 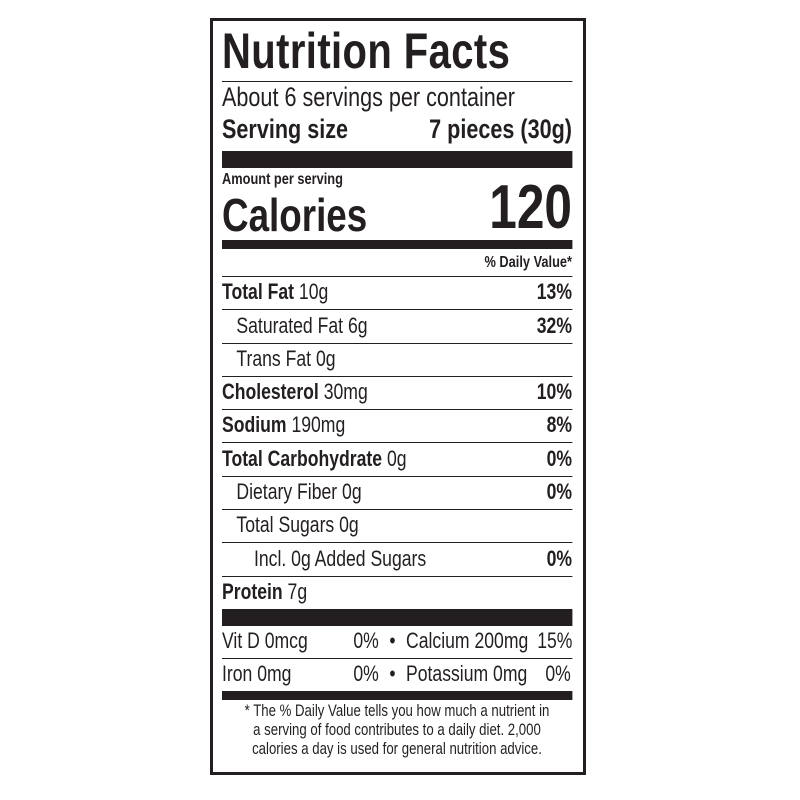 What do you see at coordinates (554, 392) in the screenshot?
I see `nutrient-daily-value: 10%` at bounding box center [554, 392].